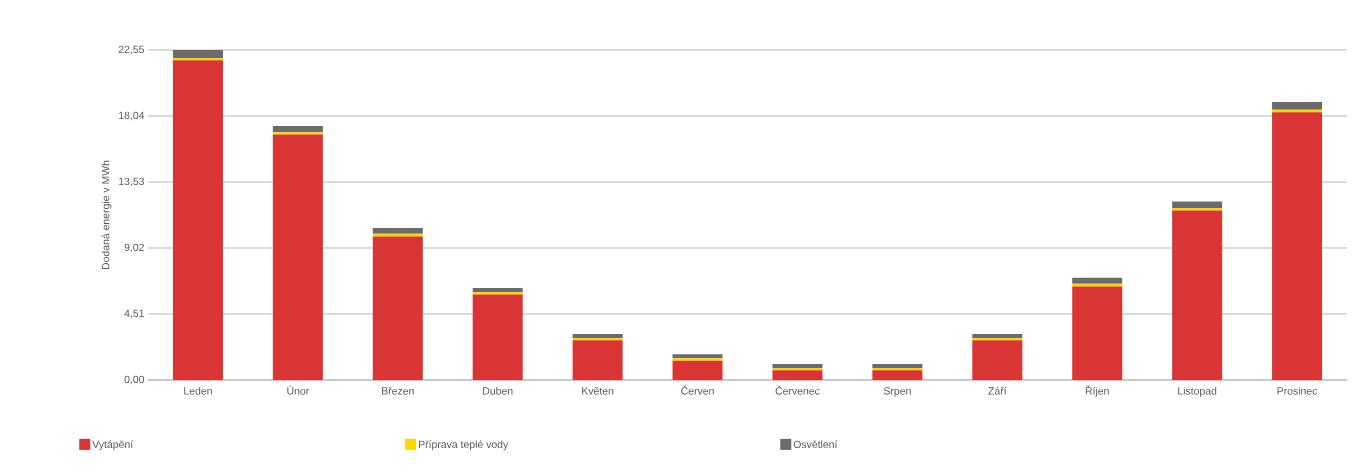  Describe the element at coordinates (498, 390) in the screenshot. I see `x-tick-label: Duben` at that location.